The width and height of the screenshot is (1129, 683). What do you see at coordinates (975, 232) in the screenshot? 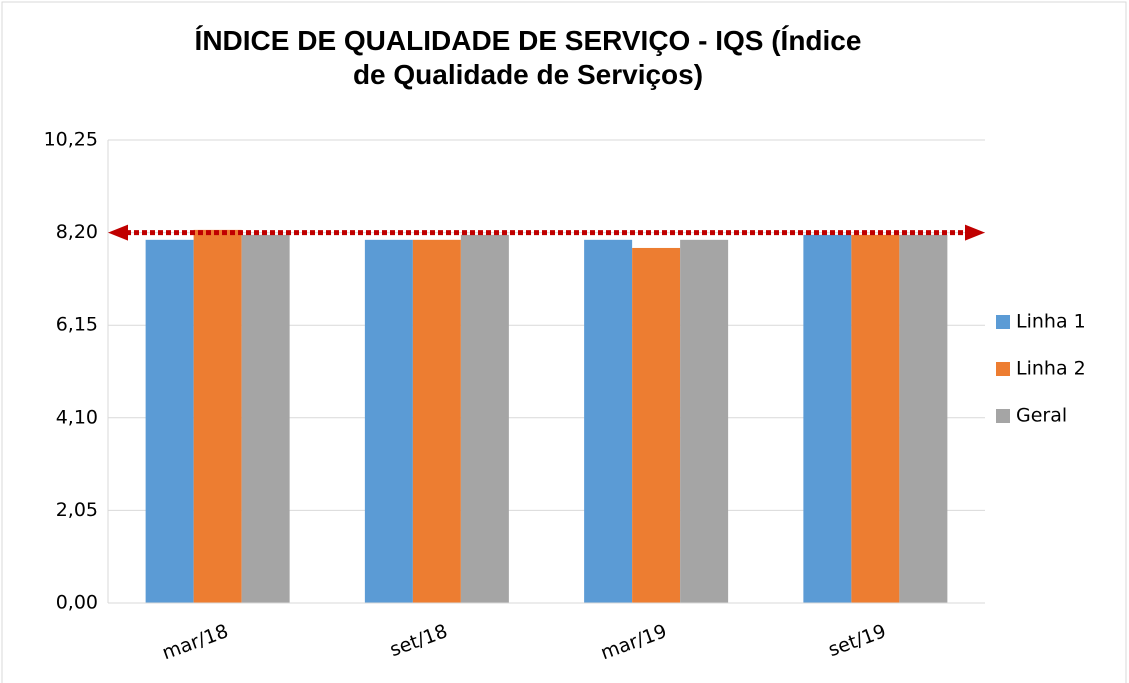
I see `reference-arrow-right` at bounding box center [975, 232].